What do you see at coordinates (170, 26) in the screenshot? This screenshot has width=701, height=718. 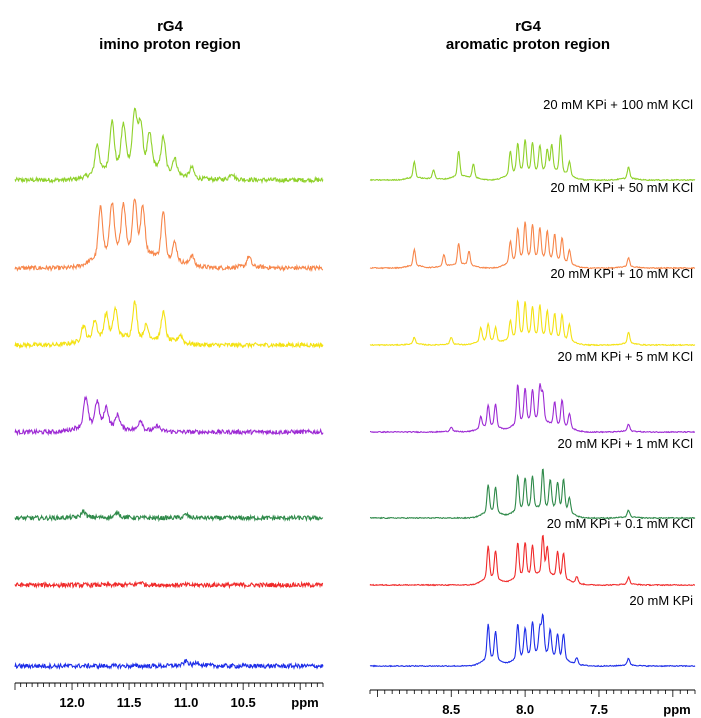 I see `imino-title-line1: rG4` at bounding box center [170, 26].